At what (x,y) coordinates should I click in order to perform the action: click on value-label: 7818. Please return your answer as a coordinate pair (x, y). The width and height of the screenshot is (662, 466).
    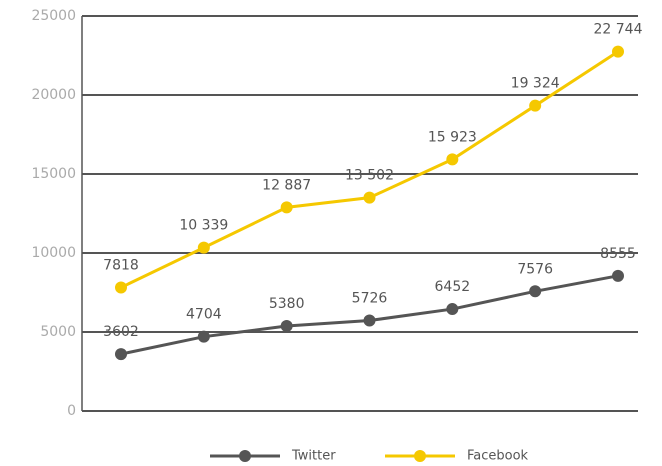
    Looking at the image, I should click on (121, 265).